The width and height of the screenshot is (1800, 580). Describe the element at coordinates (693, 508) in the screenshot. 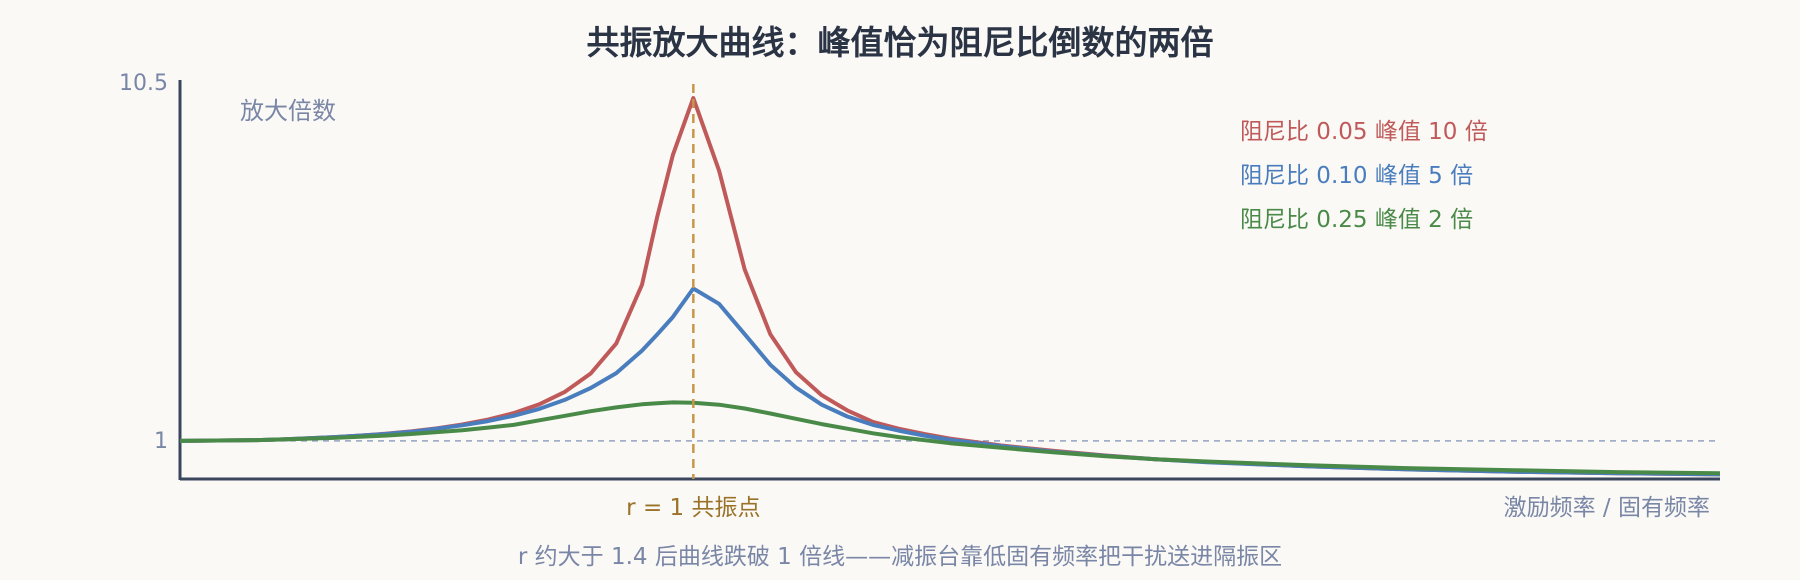

I see `resonance-label: r = 1 共振点` at that location.